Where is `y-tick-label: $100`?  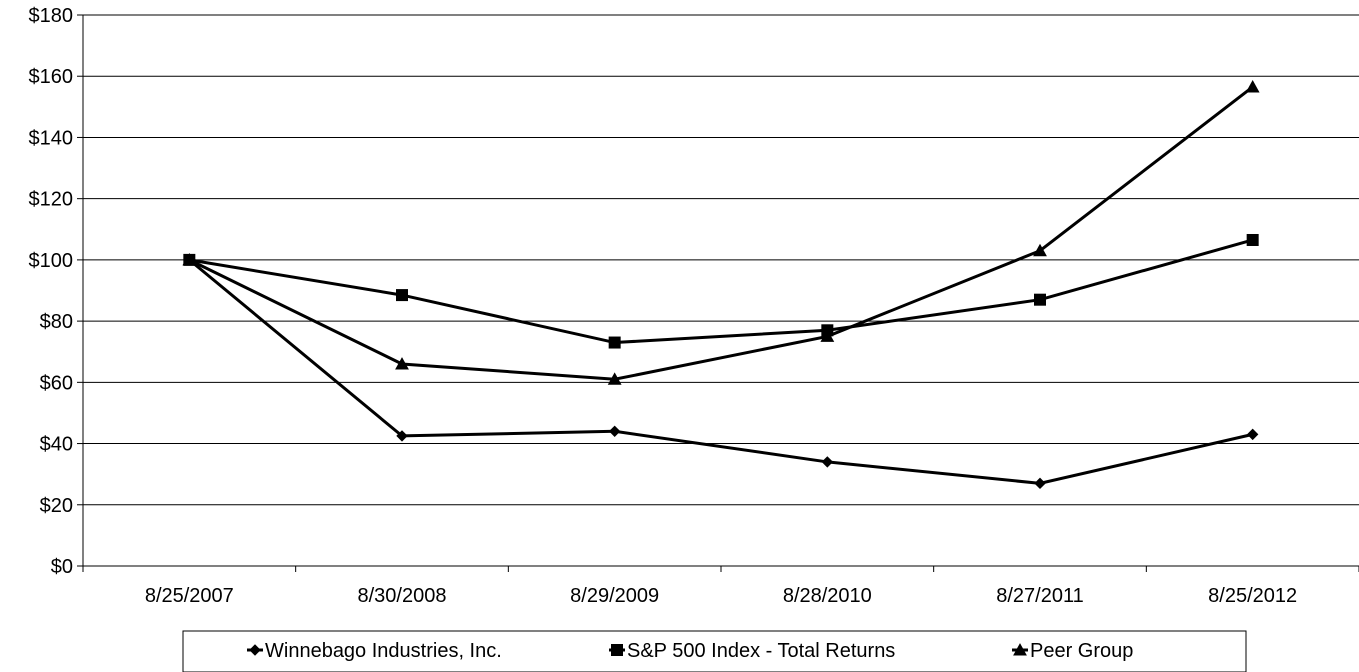 y-tick-label: $100 is located at coordinates (51, 261).